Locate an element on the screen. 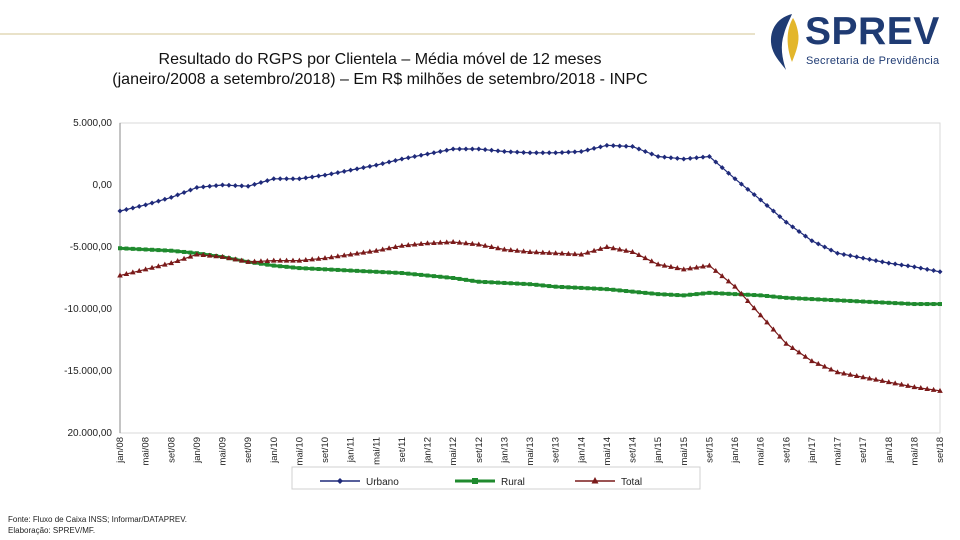 This screenshot has height=540, width=960. x-tick-label: set/08 is located at coordinates (171, 450).